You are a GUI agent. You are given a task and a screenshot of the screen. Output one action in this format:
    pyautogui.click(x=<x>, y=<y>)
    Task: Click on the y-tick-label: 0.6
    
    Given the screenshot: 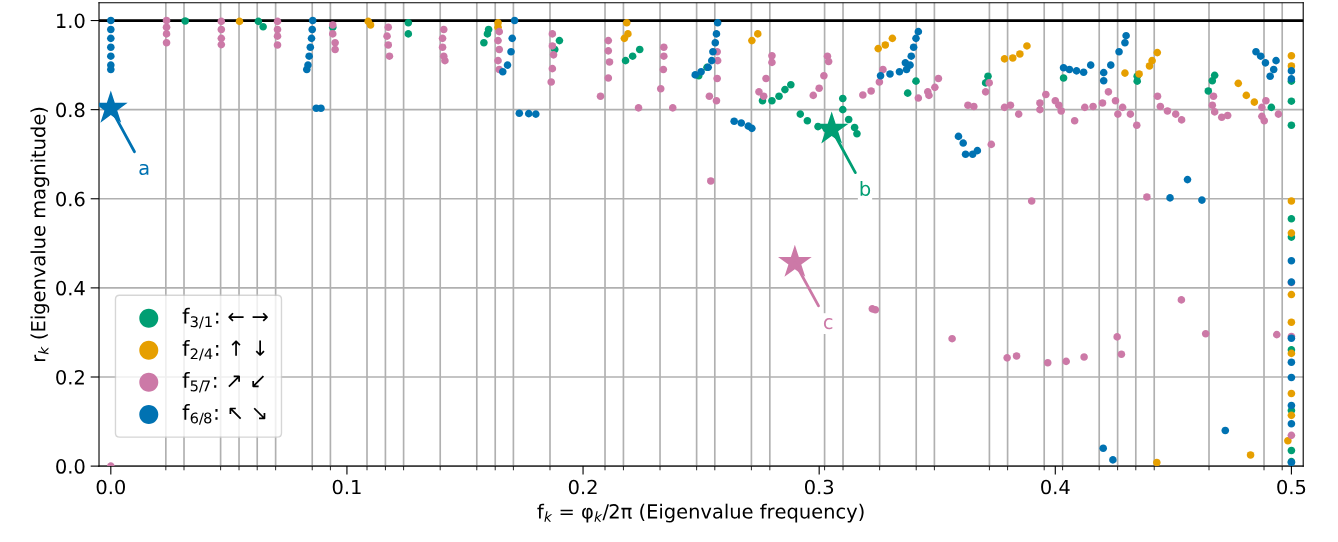 What is the action you would take?
    pyautogui.click(x=70, y=199)
    